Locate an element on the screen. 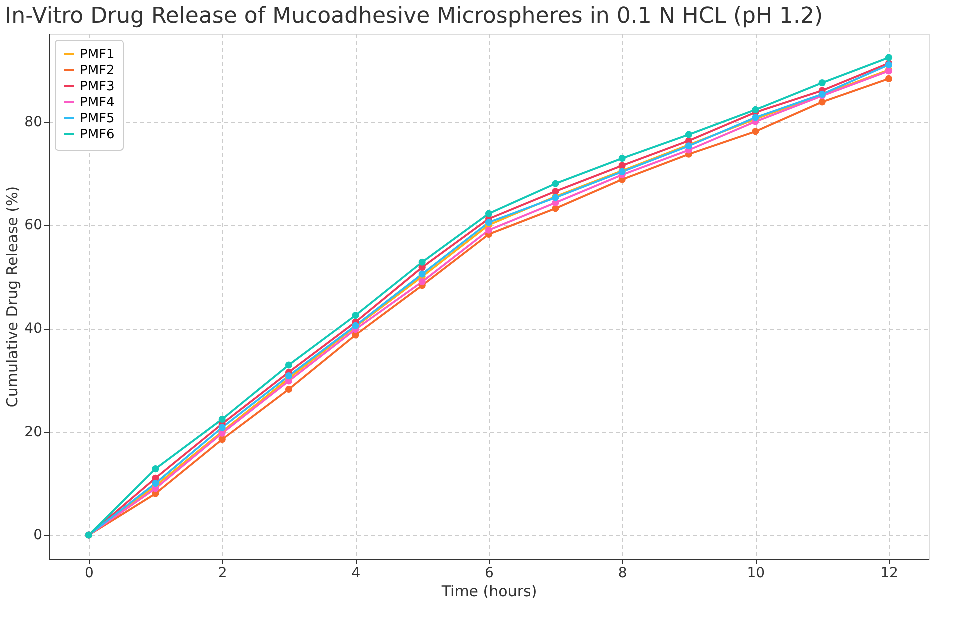 The image size is (979, 619). y-tick-label: 0 is located at coordinates (38, 536).